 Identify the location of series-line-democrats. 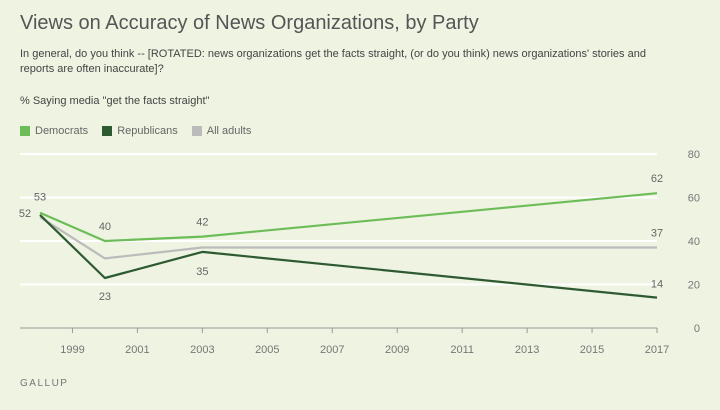
(348, 217).